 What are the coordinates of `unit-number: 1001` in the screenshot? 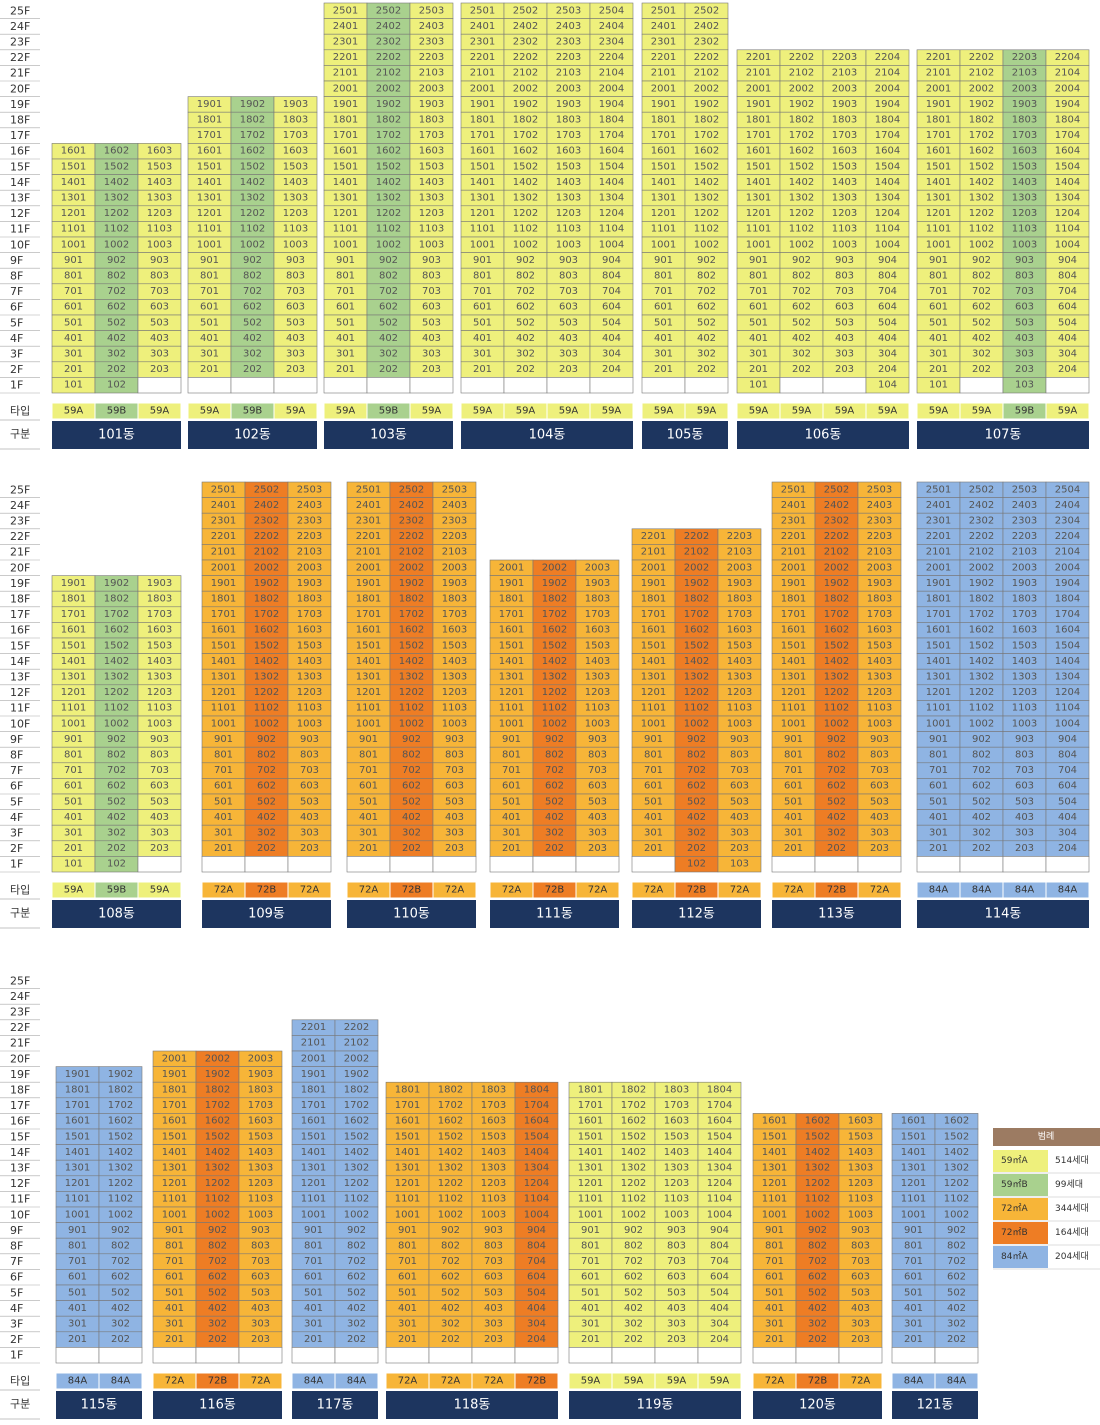 It's located at (913, 1214).